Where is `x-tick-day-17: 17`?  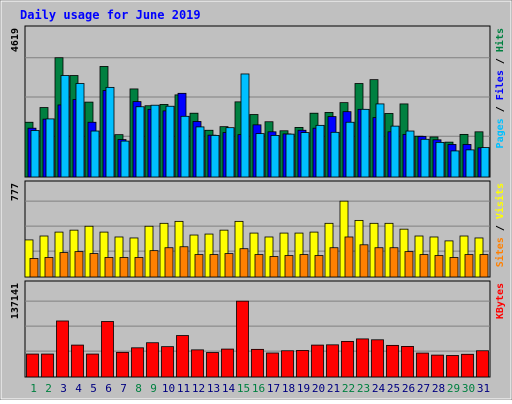 x-tick-day-17: 17 is located at coordinates (273, 388).